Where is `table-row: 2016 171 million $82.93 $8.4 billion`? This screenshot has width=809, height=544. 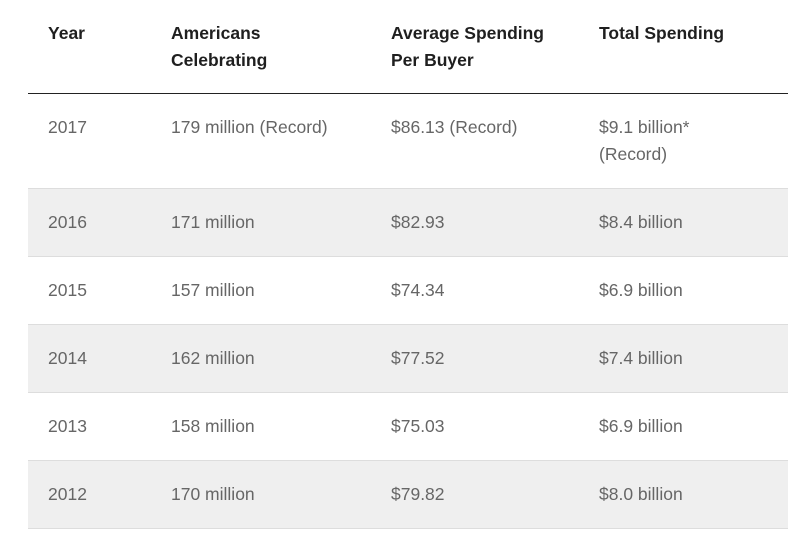 table-row: 2016 171 million $82.93 $8.4 billion is located at coordinates (408, 223).